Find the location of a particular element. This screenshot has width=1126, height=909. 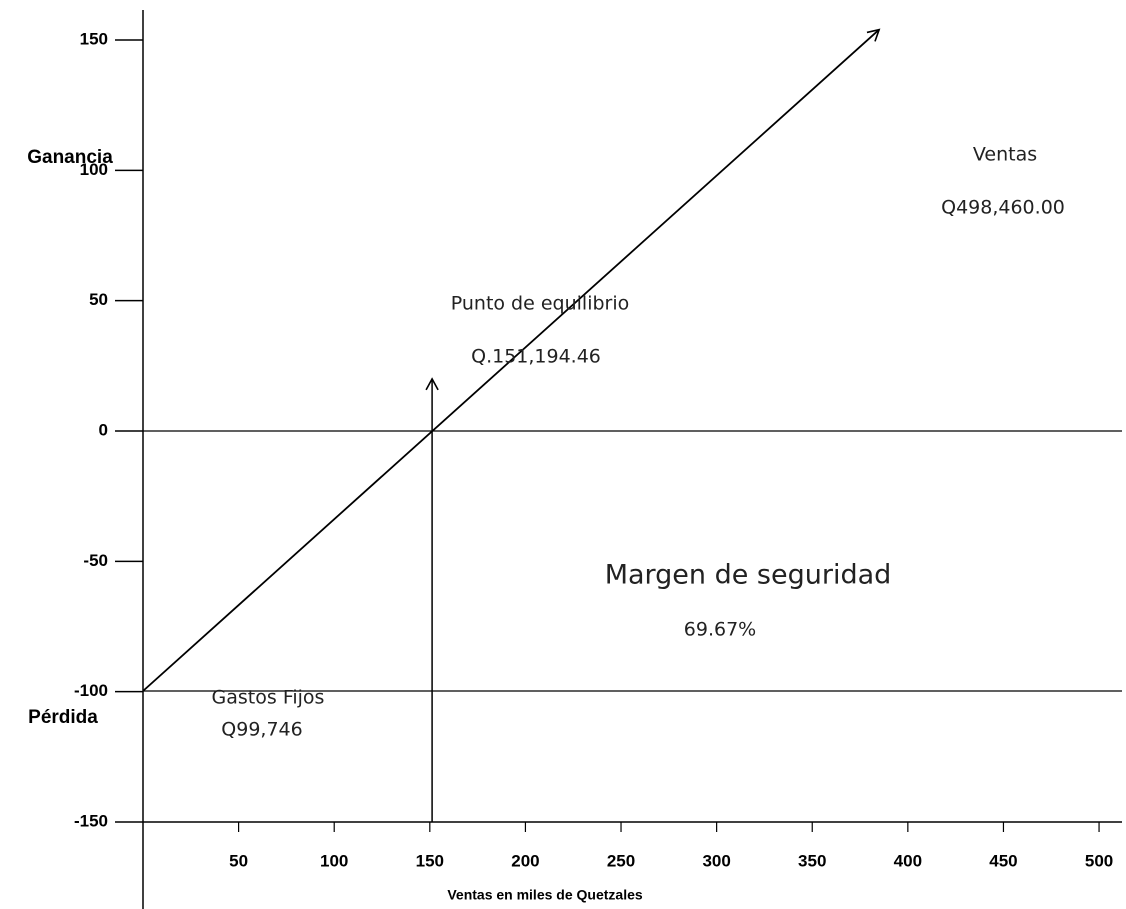

annotation: Q99,746 is located at coordinates (261, 730).